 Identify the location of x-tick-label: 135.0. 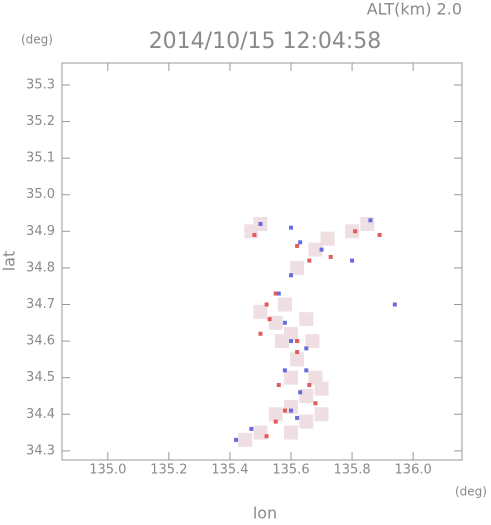
(107, 470).